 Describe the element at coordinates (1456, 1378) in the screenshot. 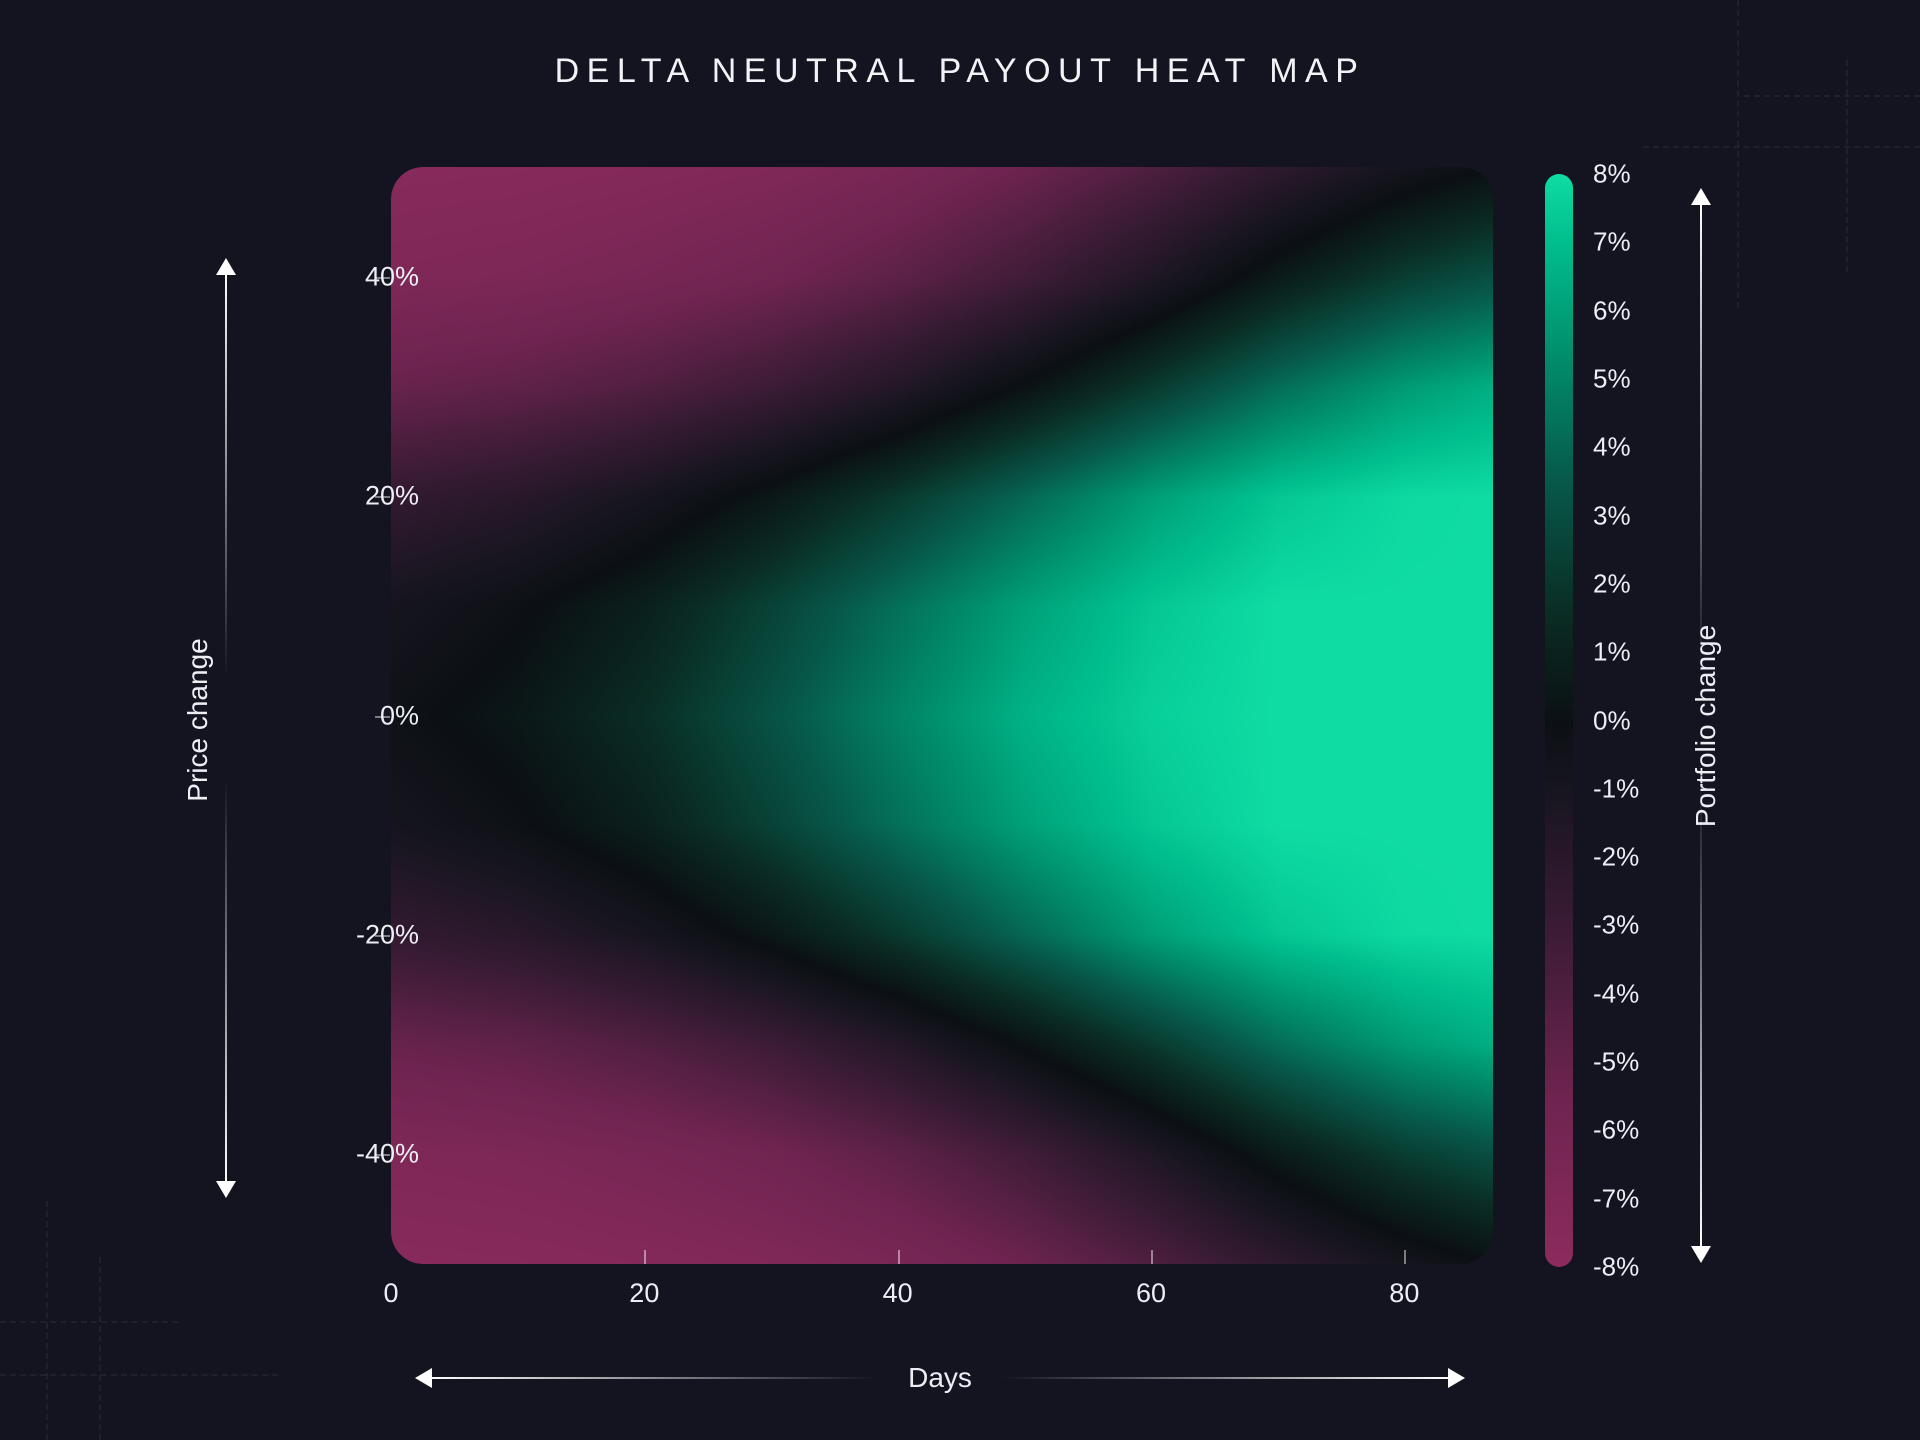

I see `arrow-right-icon` at that location.